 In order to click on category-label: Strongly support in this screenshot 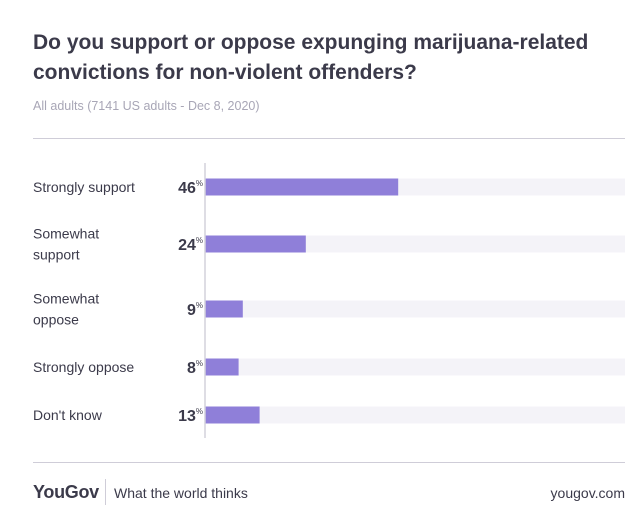, I will do `click(84, 187)`.